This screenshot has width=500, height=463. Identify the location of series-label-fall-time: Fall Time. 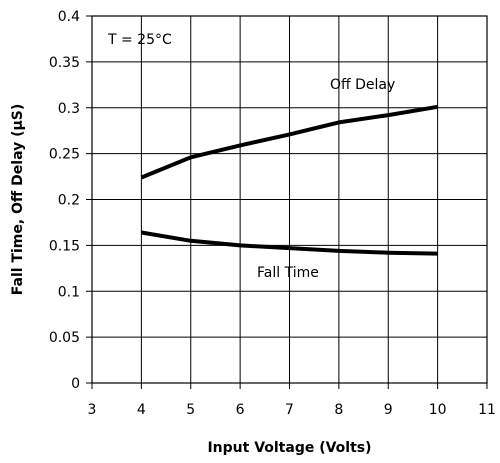
(288, 273).